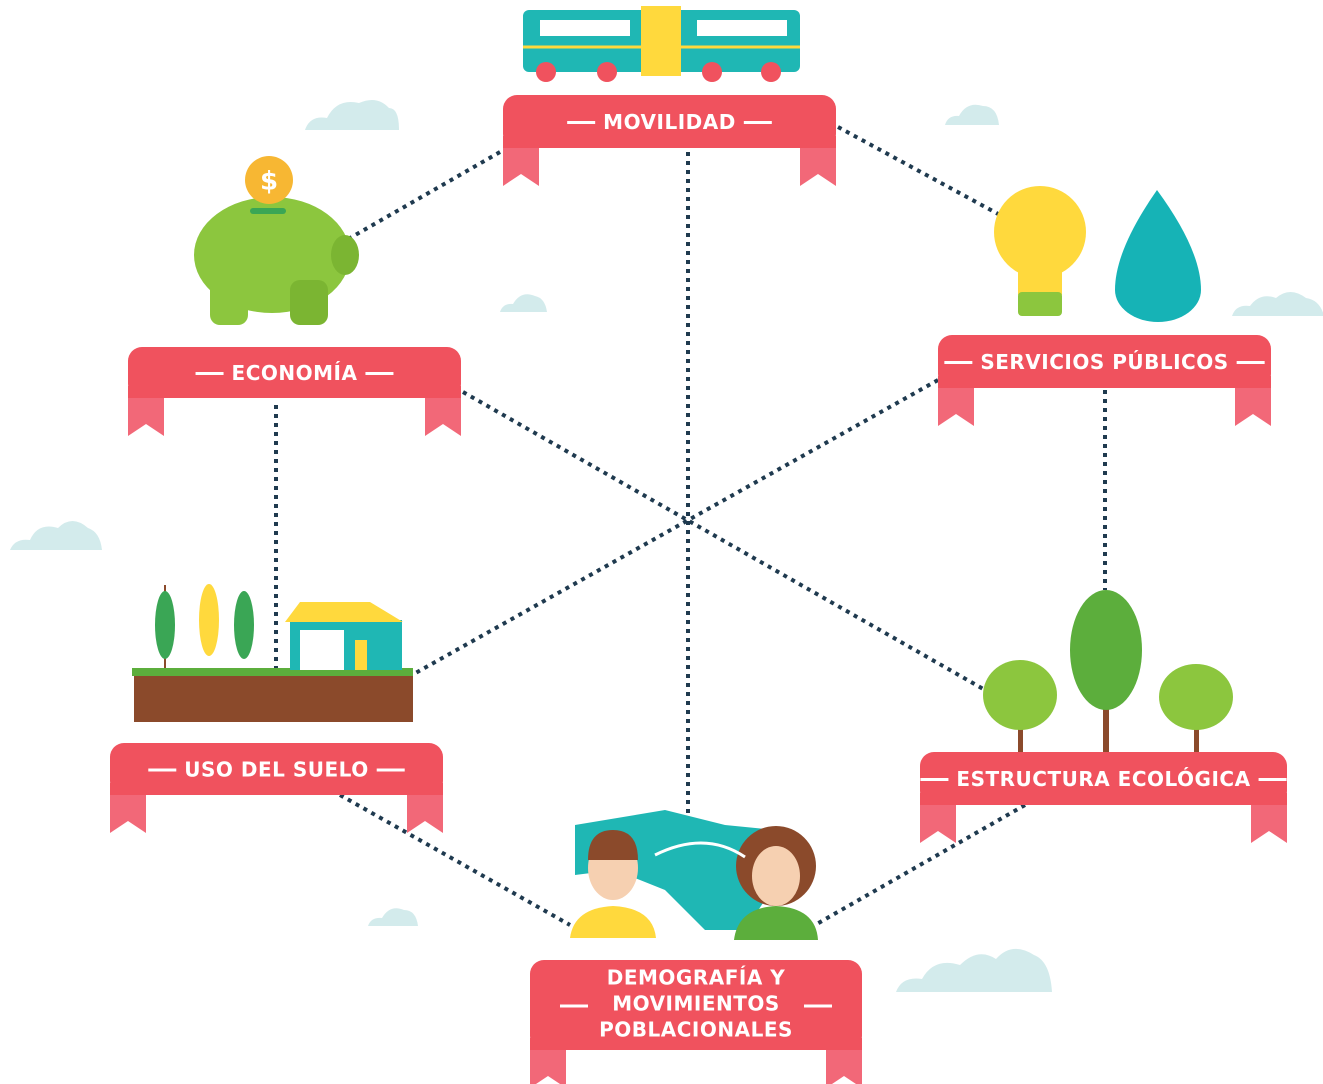 Image resolution: width=1323 pixels, height=1084 pixels. I want to click on piggy-bank-icon-part: $, so click(269, 182).